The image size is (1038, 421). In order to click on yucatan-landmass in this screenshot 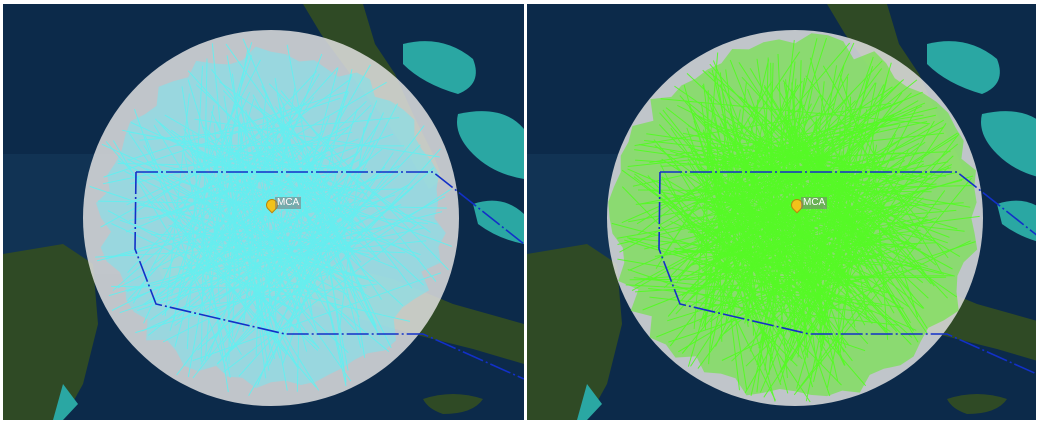, I will do `click(574, 332)`.